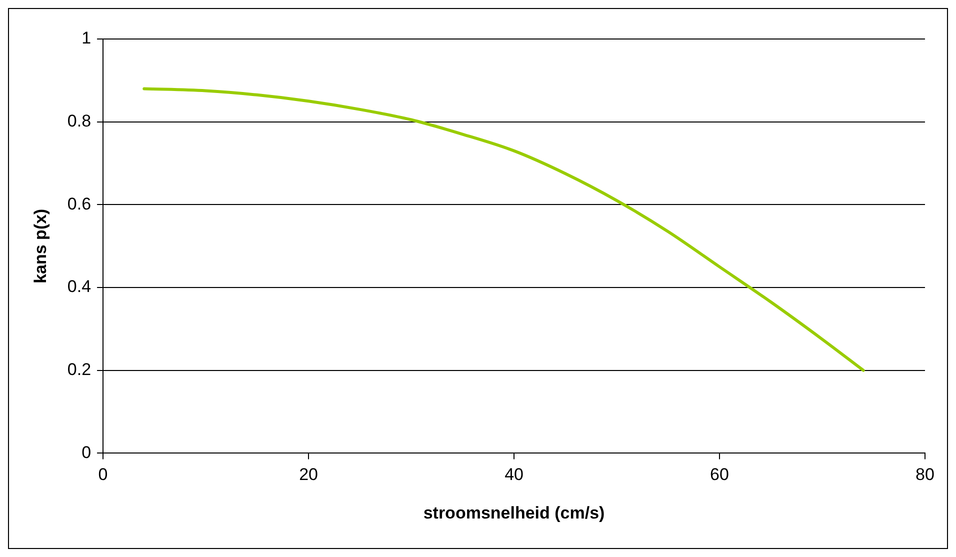  What do you see at coordinates (103, 474) in the screenshot?
I see `x-tick-label: 0` at bounding box center [103, 474].